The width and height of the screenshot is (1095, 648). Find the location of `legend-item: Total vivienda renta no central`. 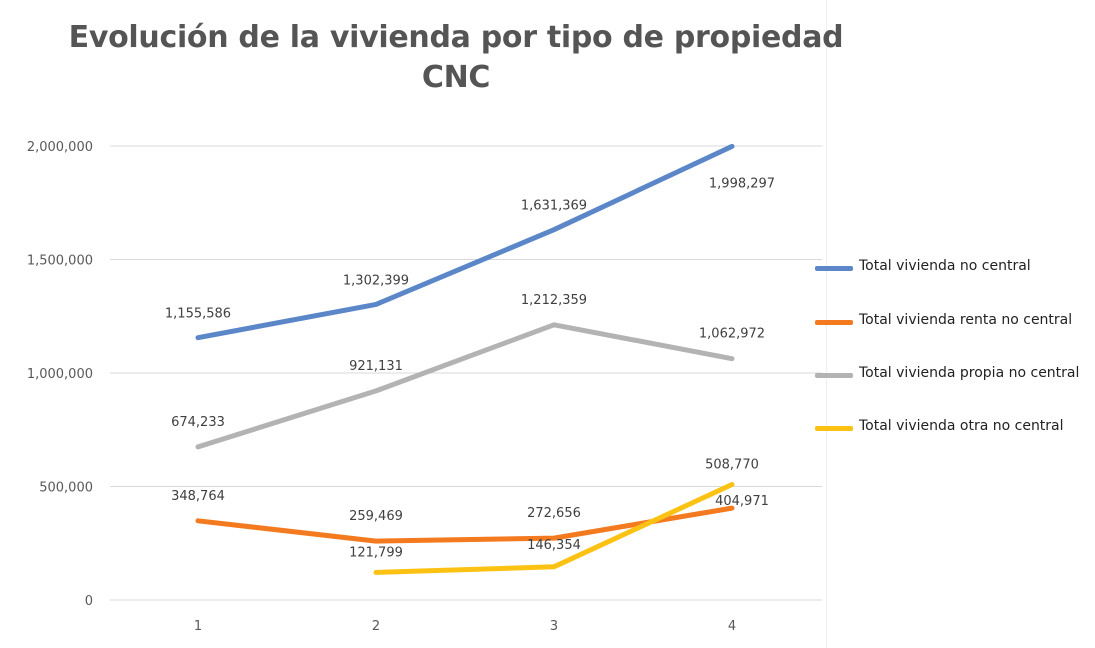

legend-item: Total vivienda renta no central is located at coordinates (955, 323).